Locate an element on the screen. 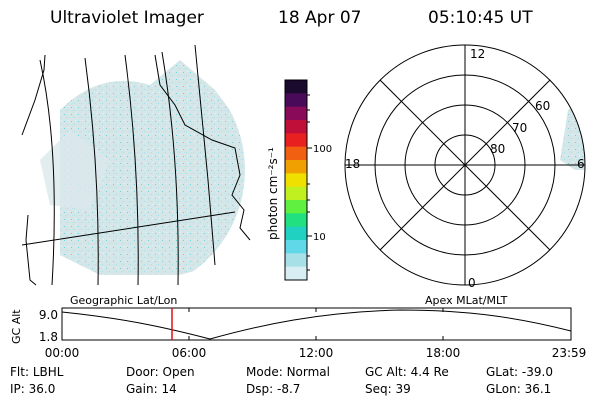 This screenshot has height=400, width=600. geographic-label: Geographic Lat/Lon is located at coordinates (123, 300).